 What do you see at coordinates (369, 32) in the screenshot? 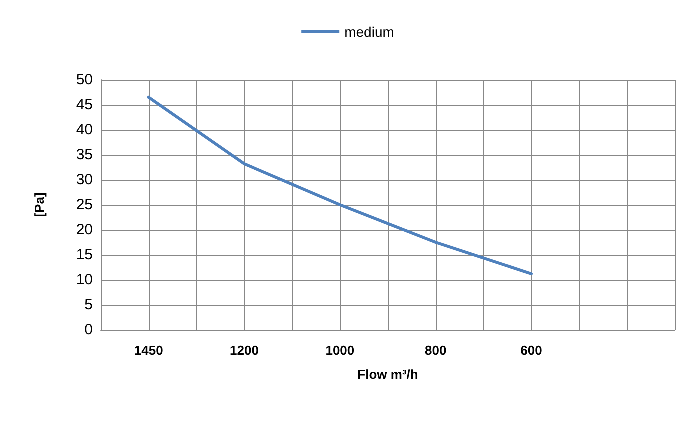
I see `legend-label: medium` at bounding box center [369, 32].